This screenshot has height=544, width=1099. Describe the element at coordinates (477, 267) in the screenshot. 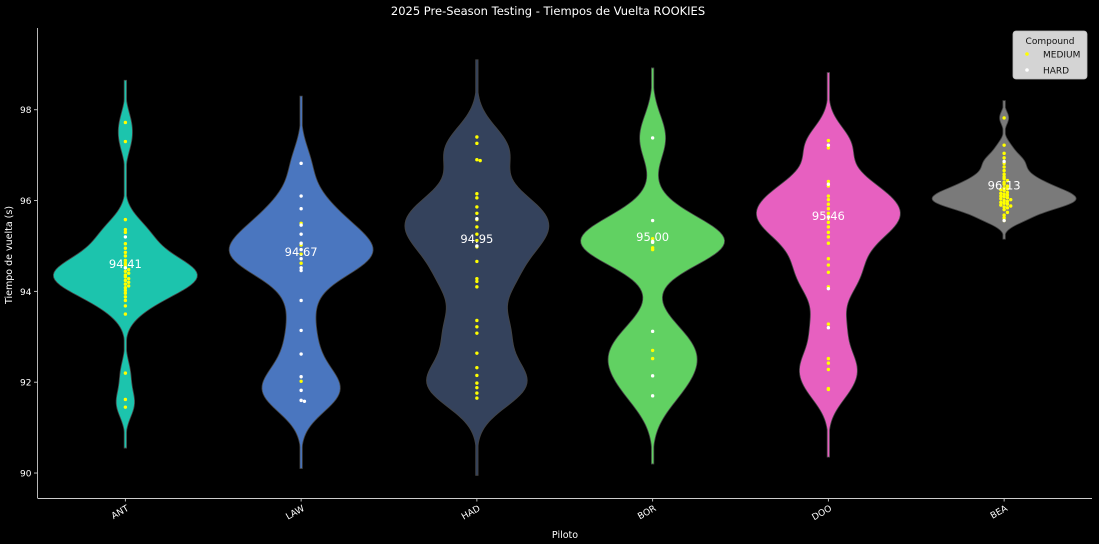

I see `violin-had` at that location.